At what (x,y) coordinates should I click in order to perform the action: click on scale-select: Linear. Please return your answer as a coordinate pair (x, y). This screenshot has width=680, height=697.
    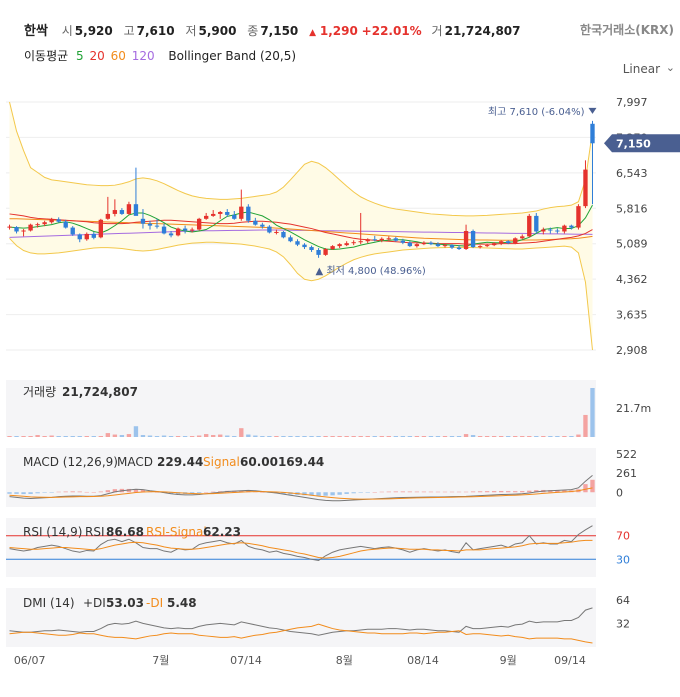
    Looking at the image, I should click on (641, 69).